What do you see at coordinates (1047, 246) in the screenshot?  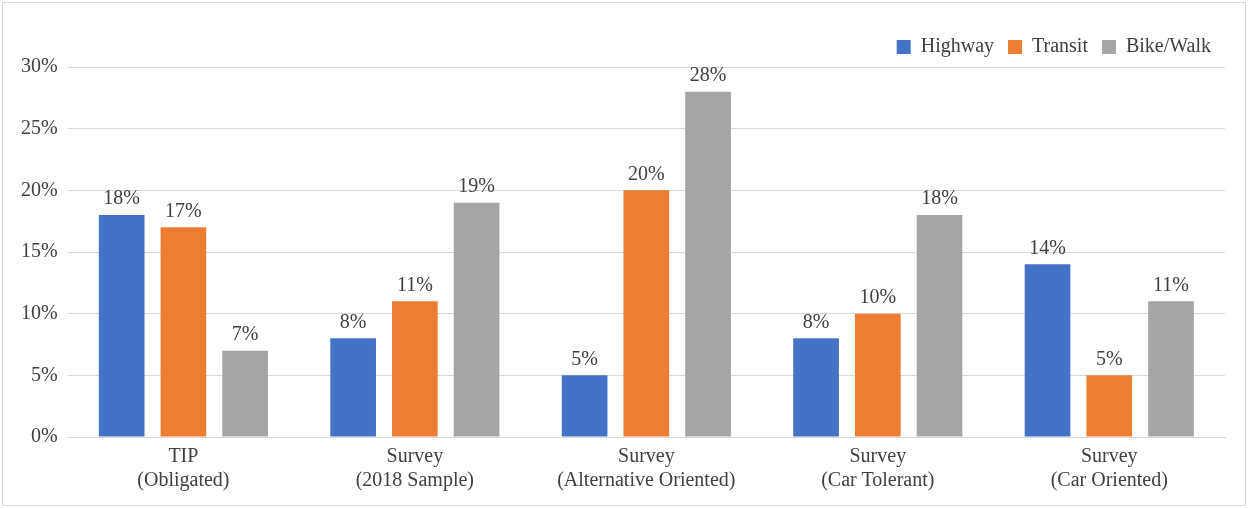 I see `data-label: 14%` at bounding box center [1047, 246].